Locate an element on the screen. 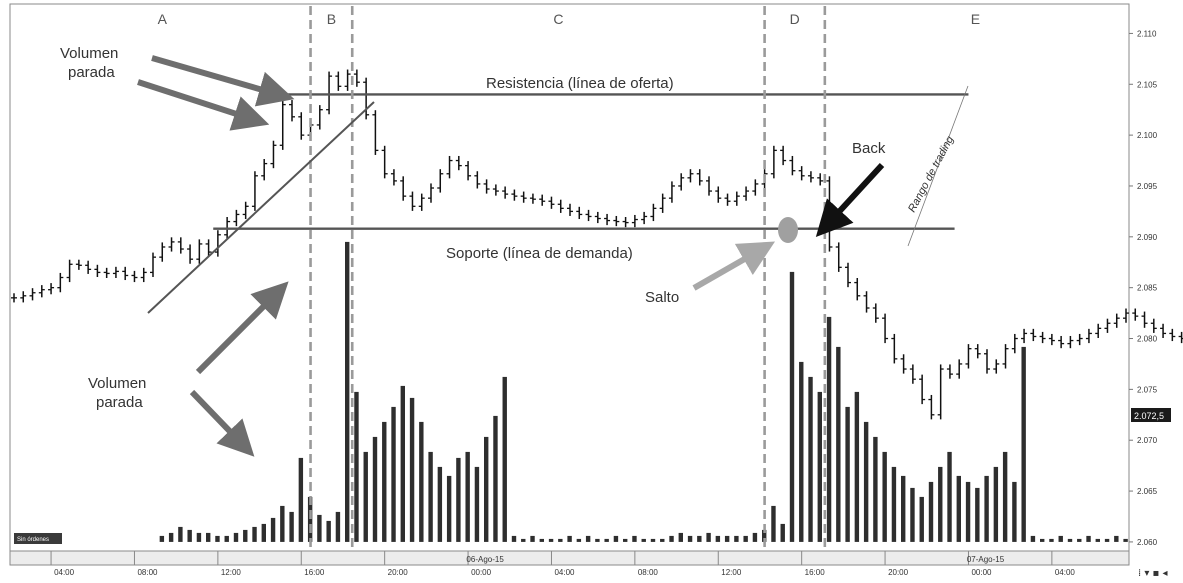 The height and width of the screenshot is (583, 1183). price-tick-label: 2.080 is located at coordinates (1147, 339).